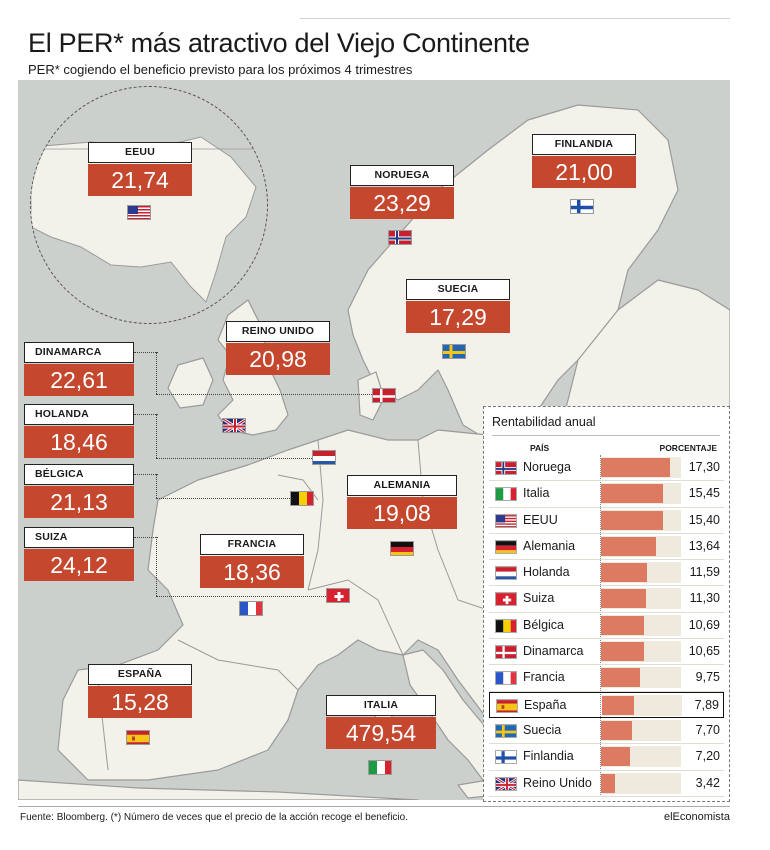  Describe the element at coordinates (381, 733) in the screenshot. I see `per-value: 479,54` at that location.